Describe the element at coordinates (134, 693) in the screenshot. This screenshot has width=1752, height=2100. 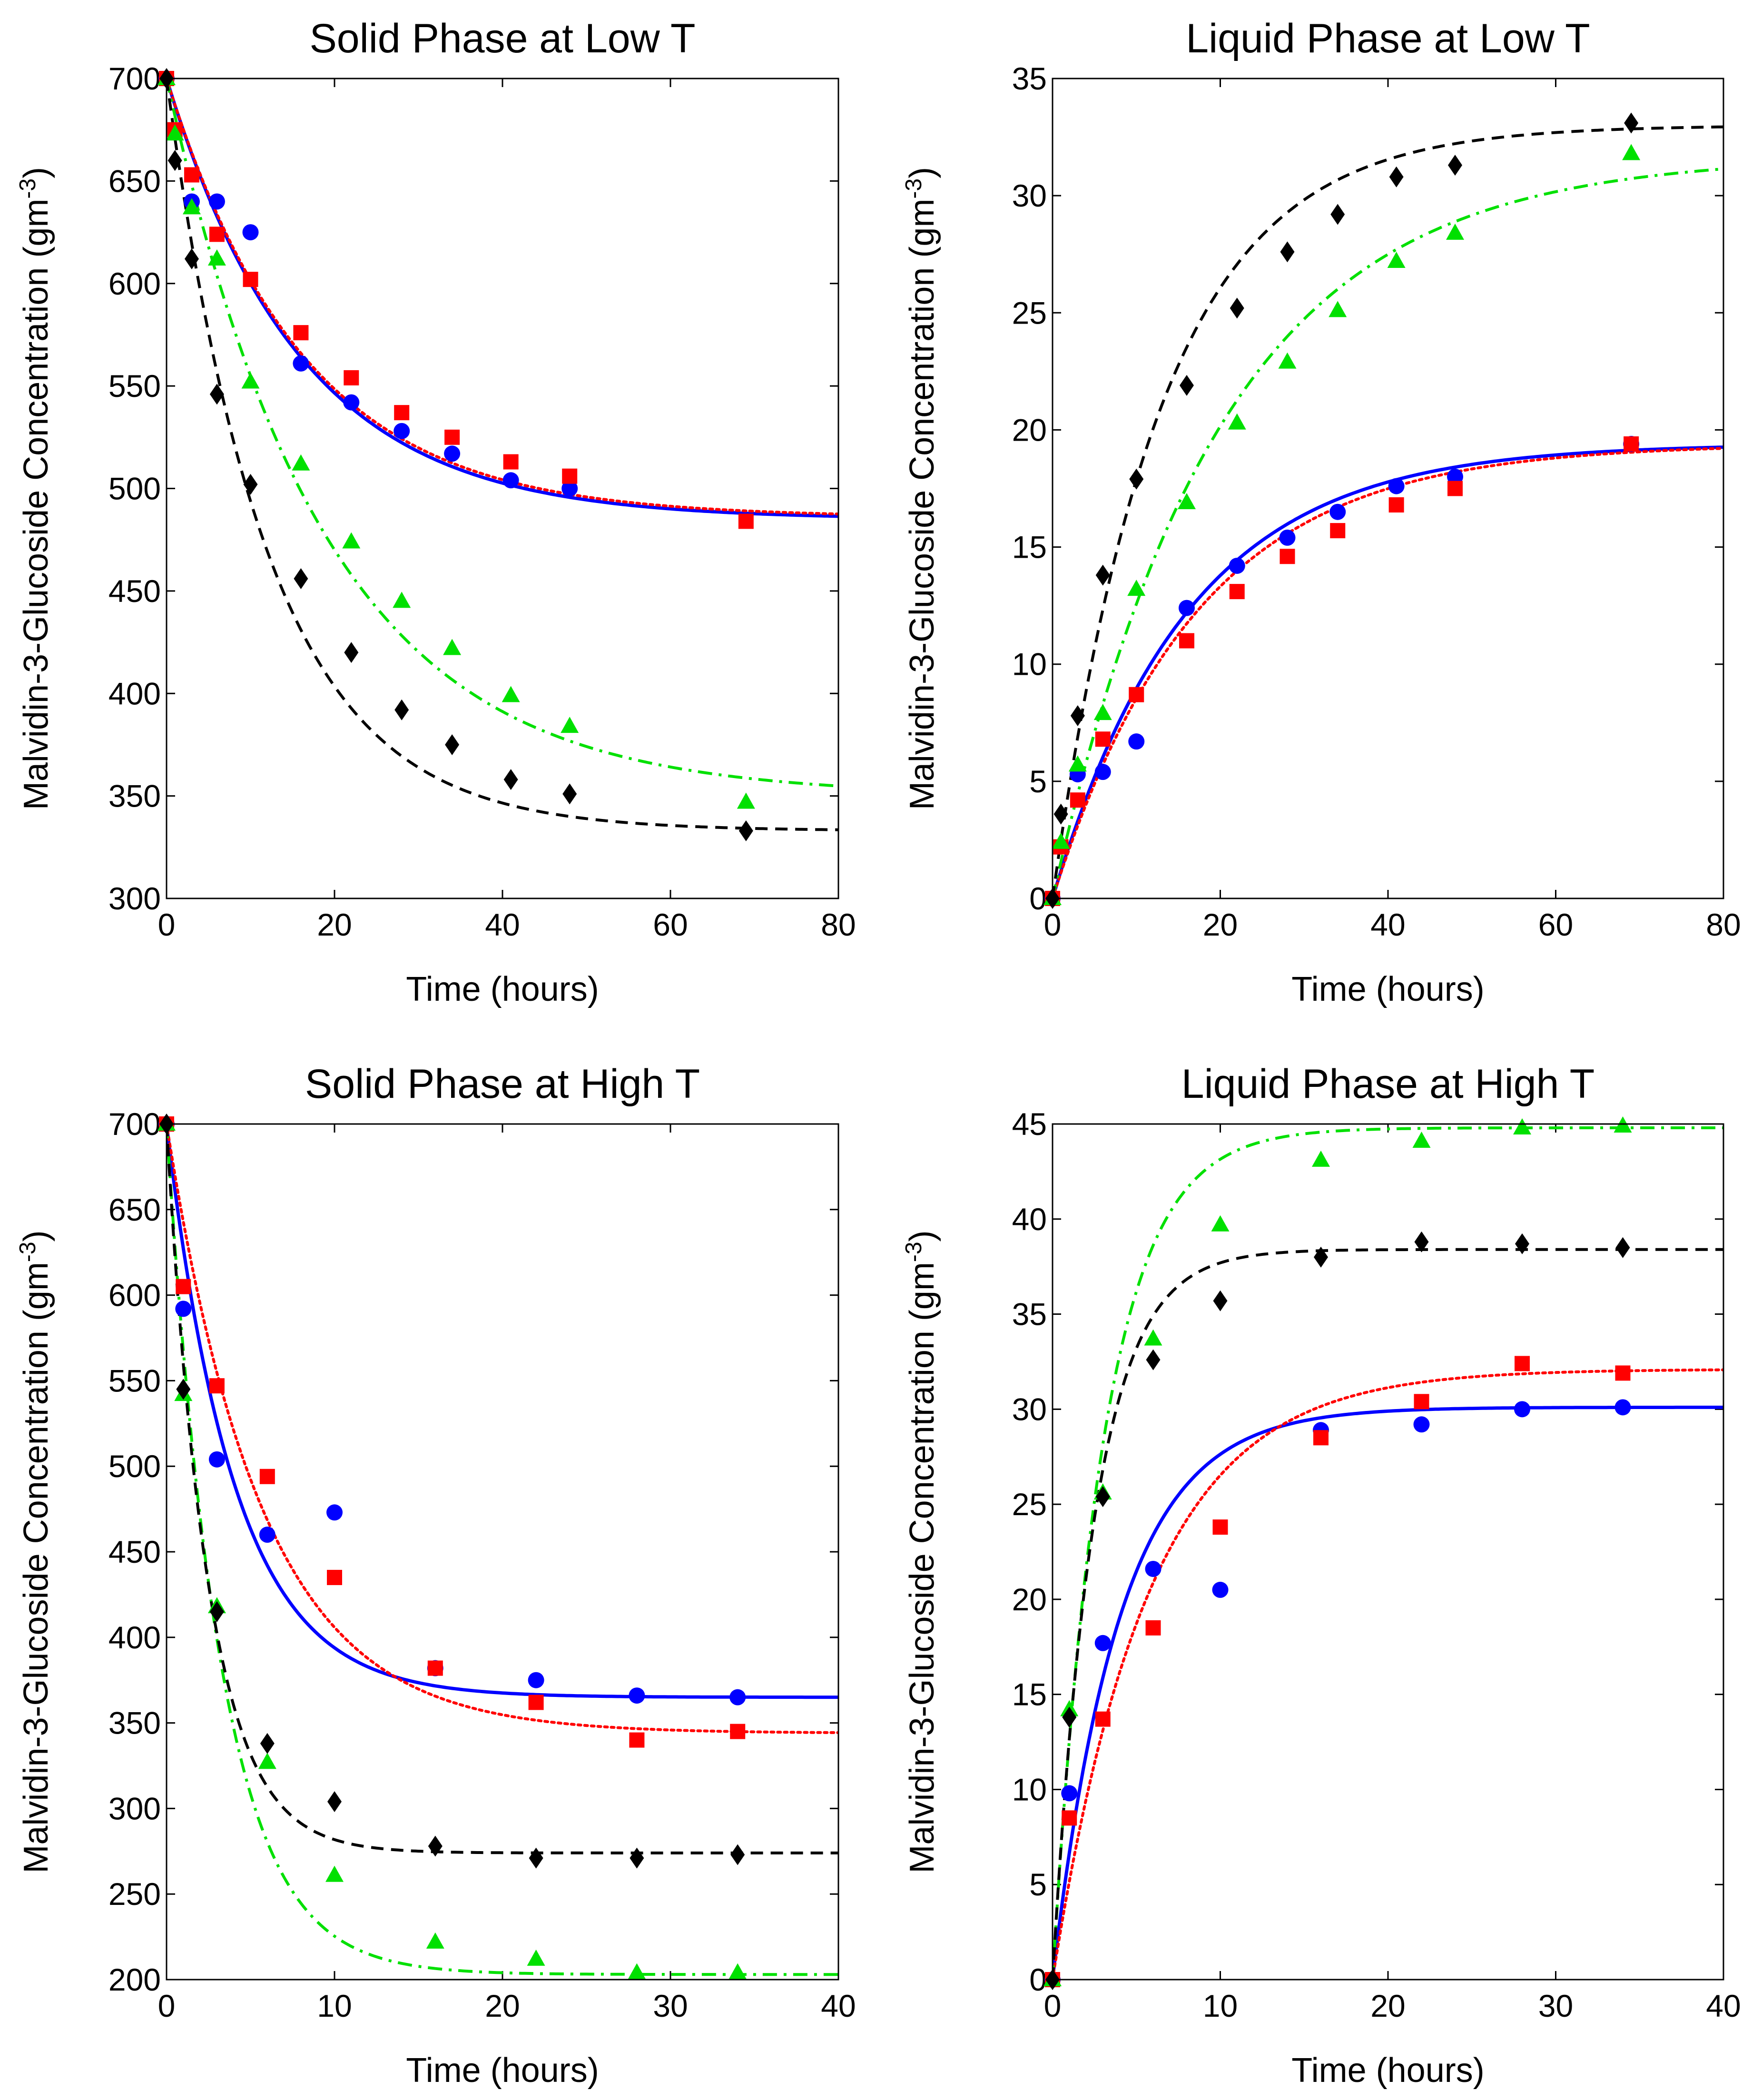
I see `y-tick-label: 400` at that location.